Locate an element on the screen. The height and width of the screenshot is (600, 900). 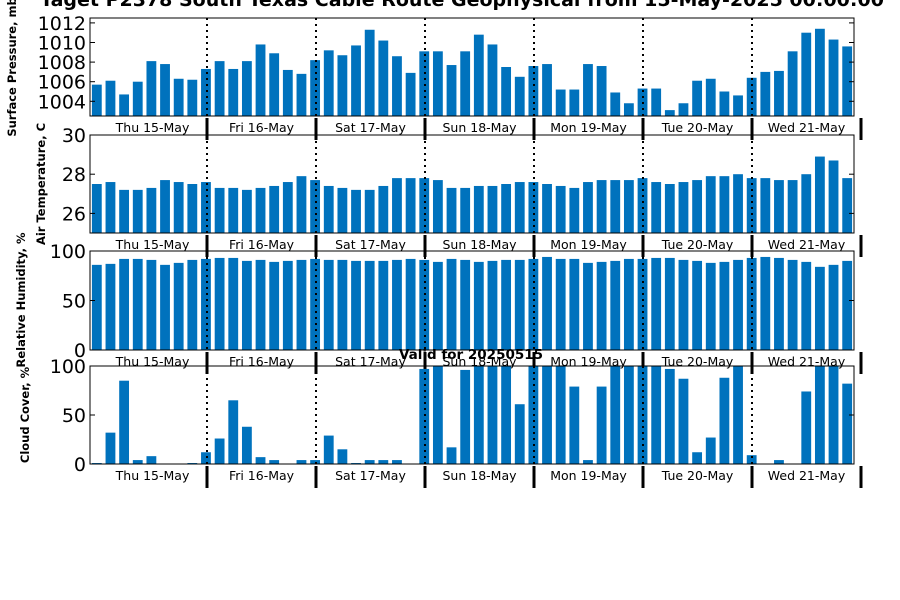
x-day-label: Sun 18-May is located at coordinates (479, 361).